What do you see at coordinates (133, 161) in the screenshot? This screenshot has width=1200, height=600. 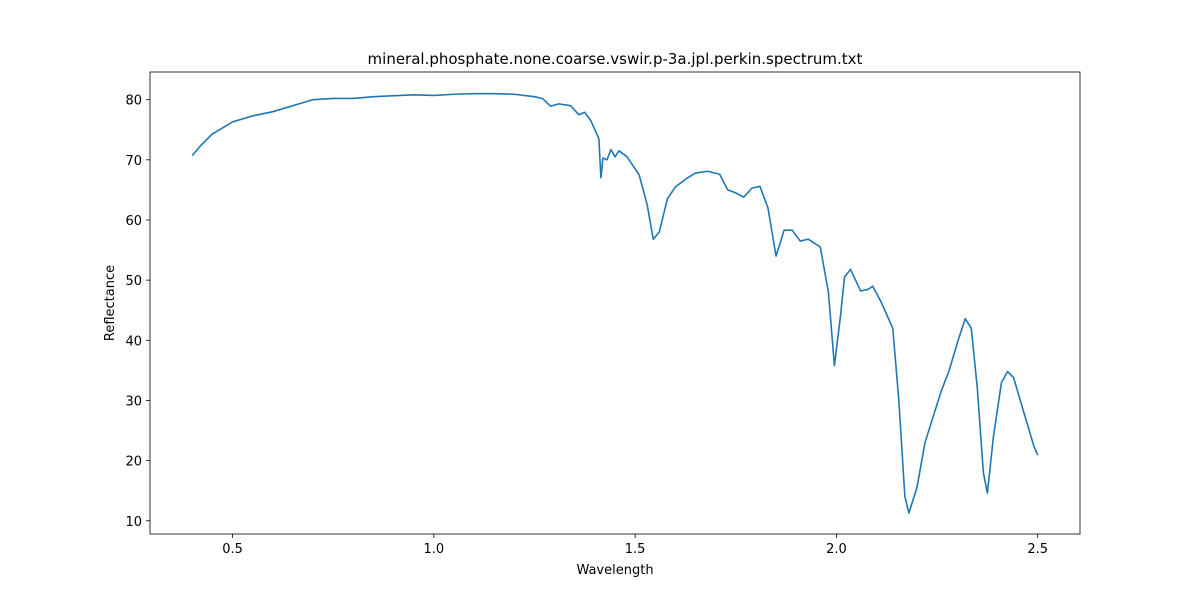 I see `y-tick-label: 70` at bounding box center [133, 161].